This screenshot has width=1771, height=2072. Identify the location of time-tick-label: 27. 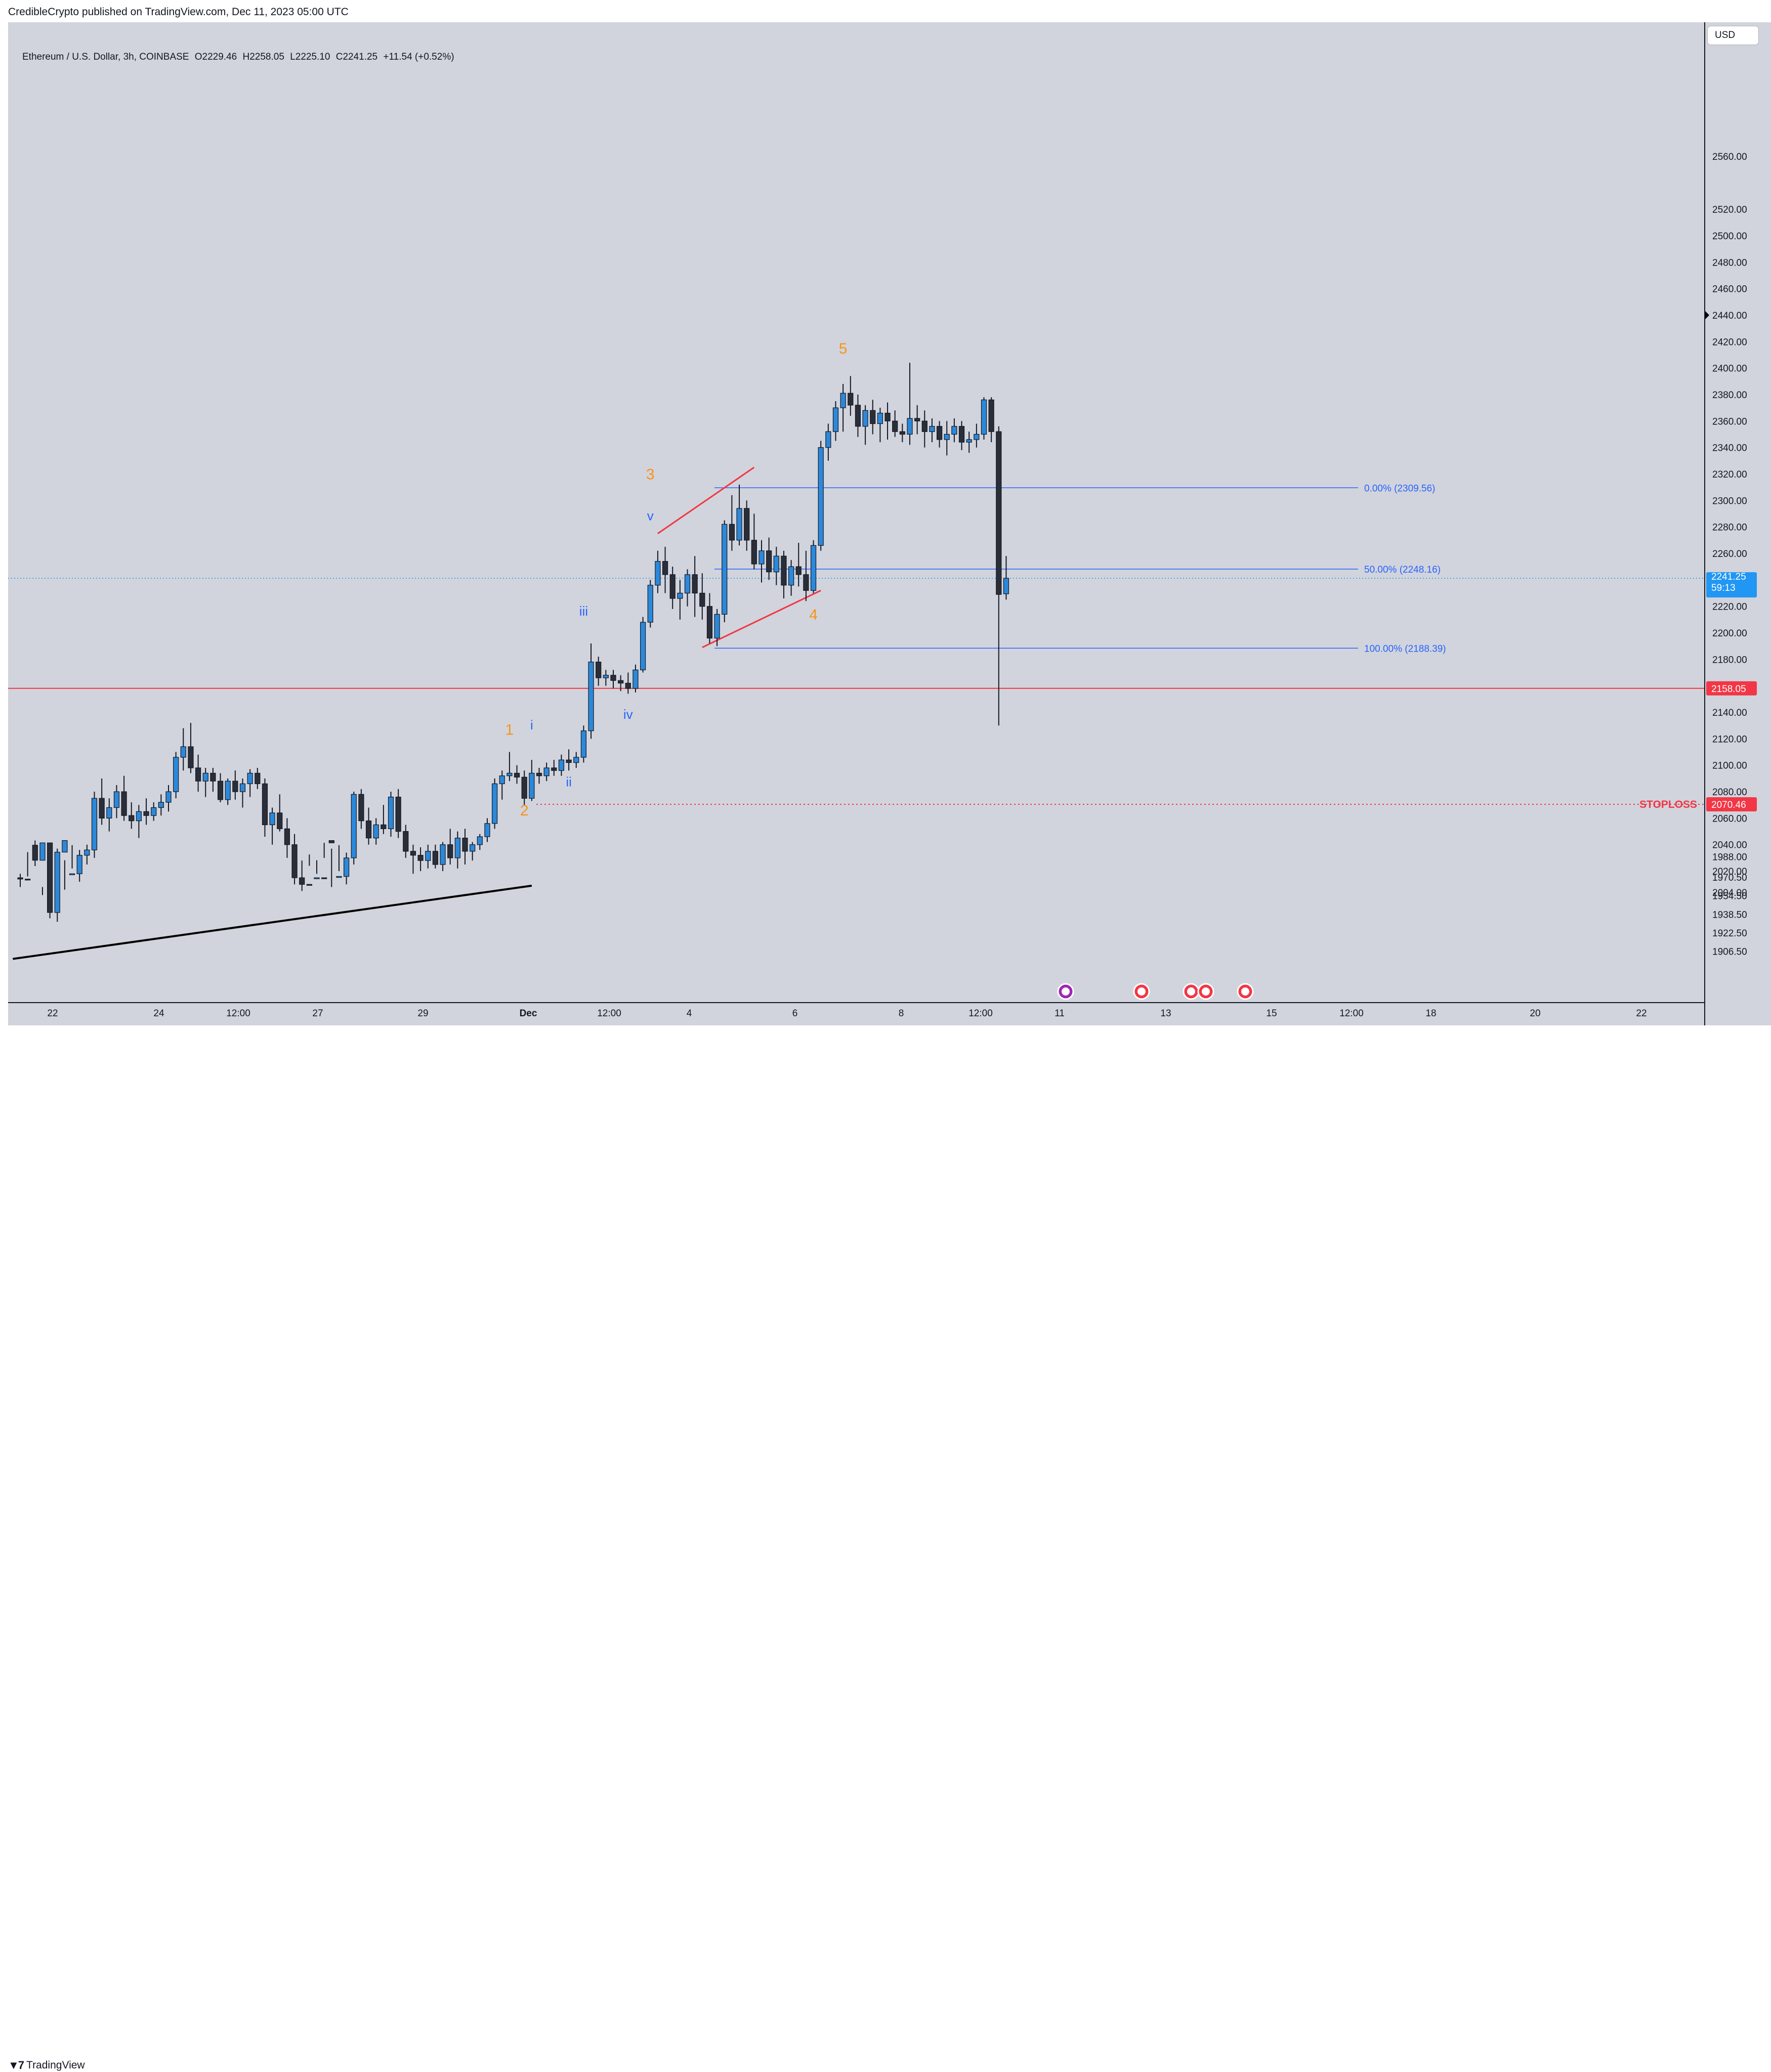
(317, 1014).